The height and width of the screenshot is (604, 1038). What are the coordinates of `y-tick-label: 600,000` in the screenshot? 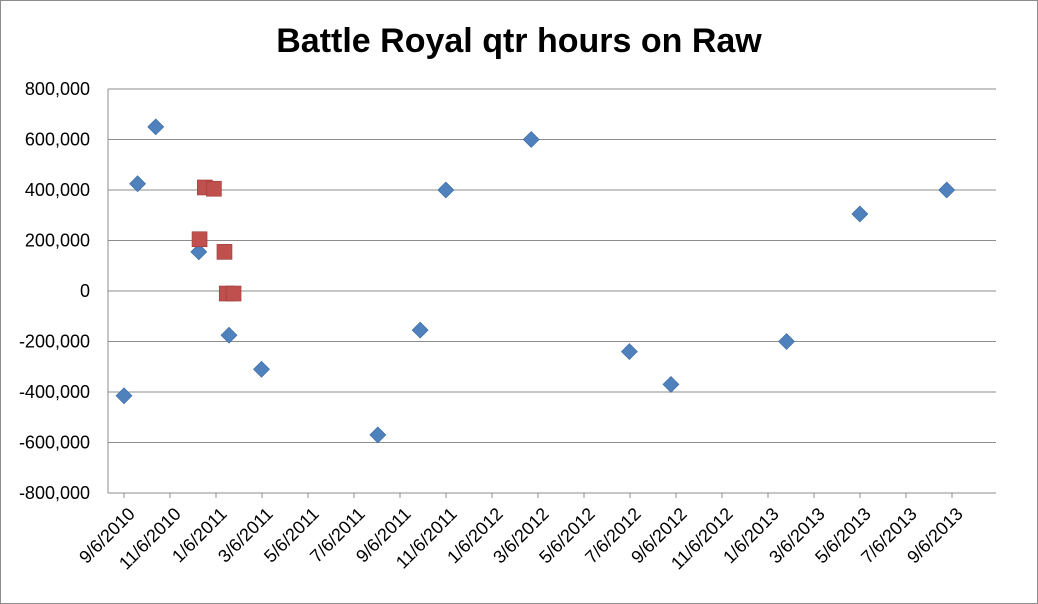 It's located at (57, 140).